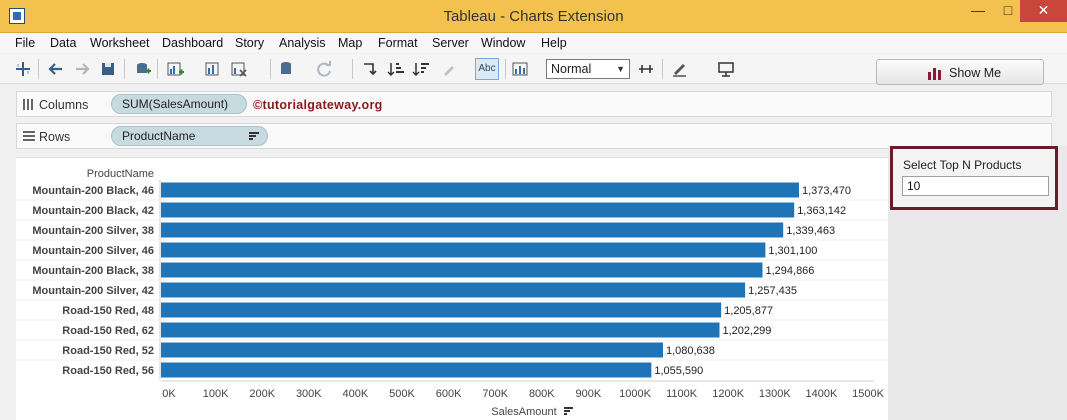 Image resolution: width=1067 pixels, height=420 pixels. I want to click on fit-dropdown: Normal ▼, so click(588, 69).